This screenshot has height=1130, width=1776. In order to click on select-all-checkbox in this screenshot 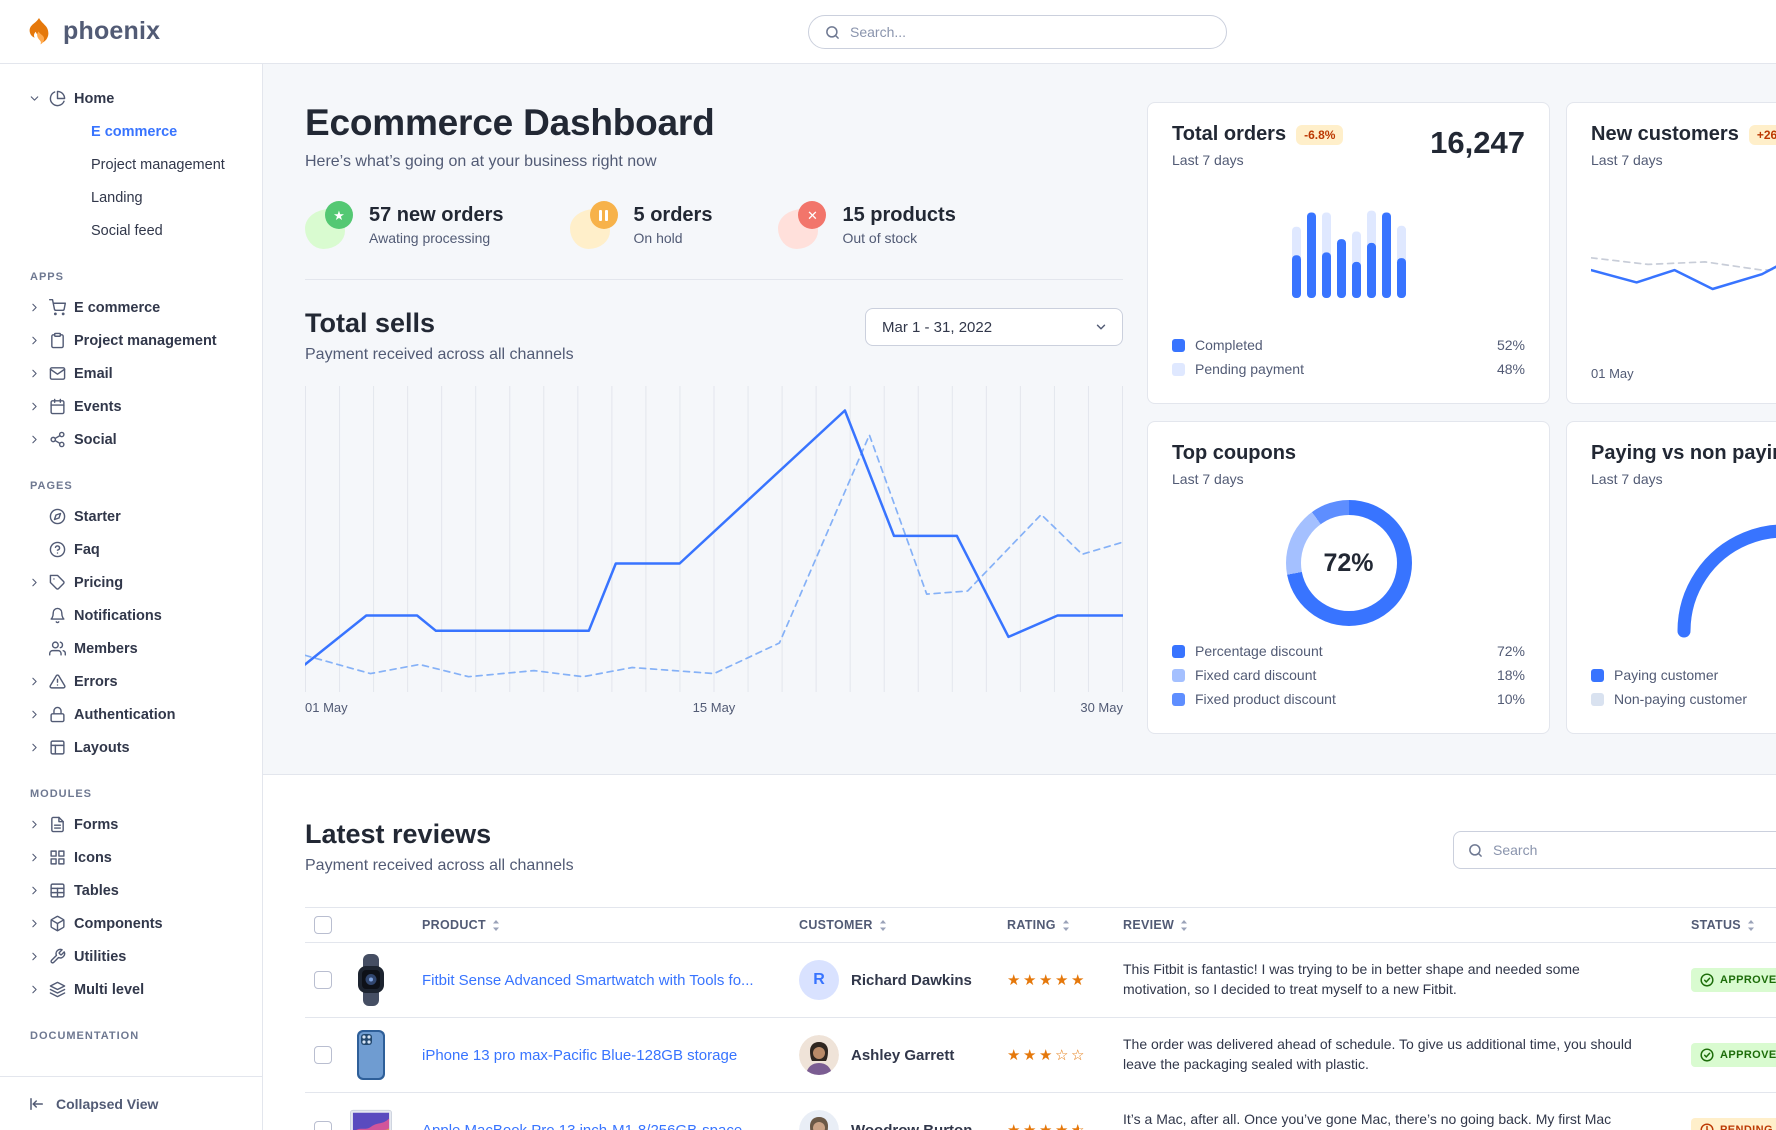, I will do `click(323, 925)`.